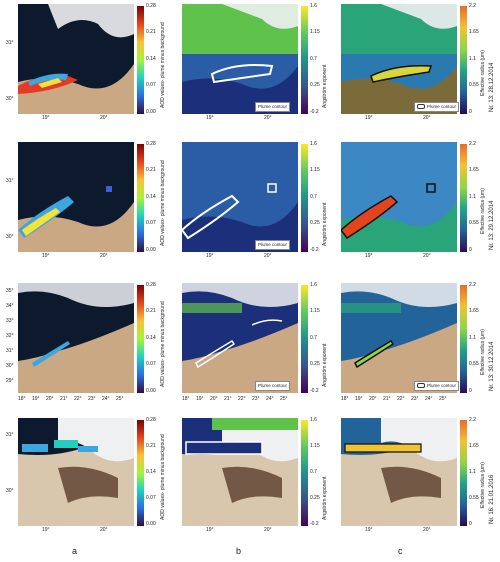 The height and width of the screenshot is (562, 500). Describe the element at coordinates (76, 338) in the screenshot. I see `row3-aod-map` at that location.